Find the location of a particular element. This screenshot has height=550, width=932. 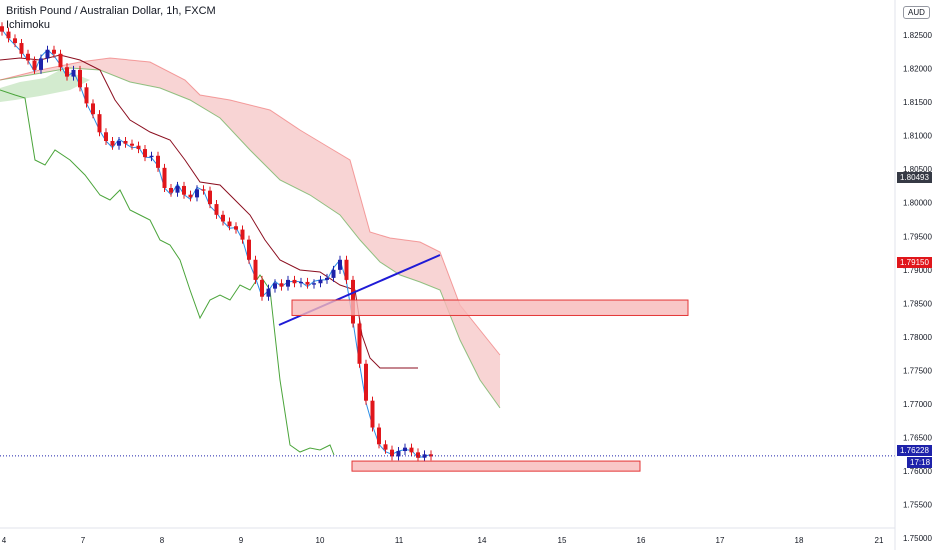

price-tick: 1.78000 is located at coordinates (917, 337).